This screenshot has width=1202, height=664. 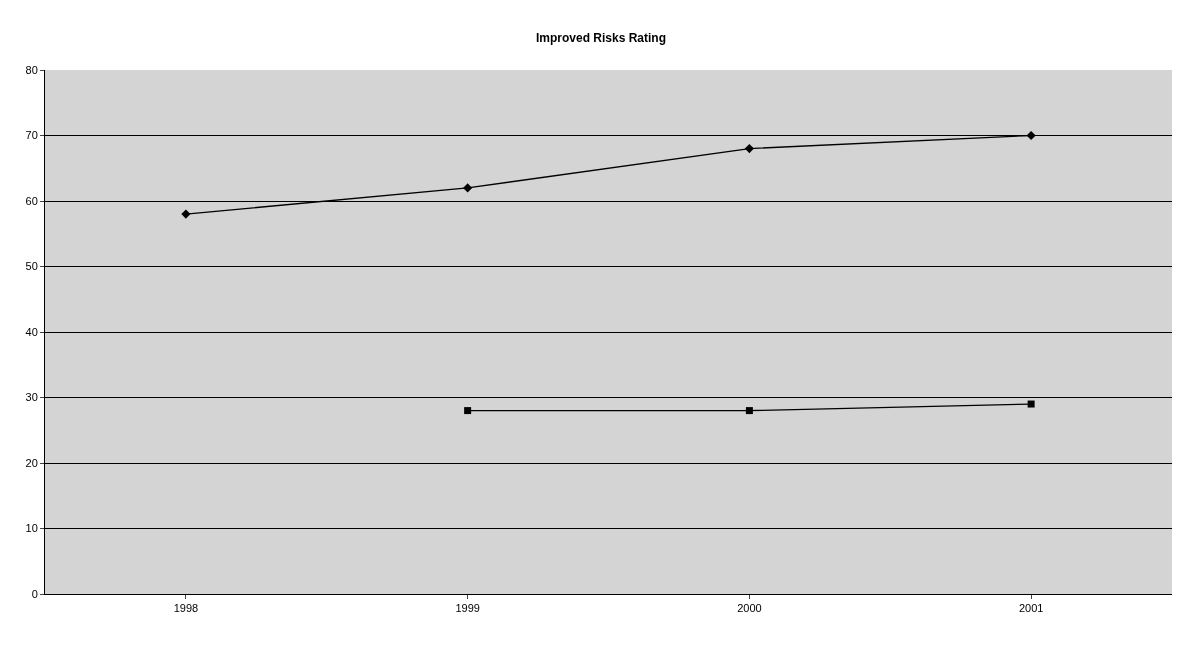 What do you see at coordinates (31, 397) in the screenshot?
I see `y-tick-label: 30` at bounding box center [31, 397].